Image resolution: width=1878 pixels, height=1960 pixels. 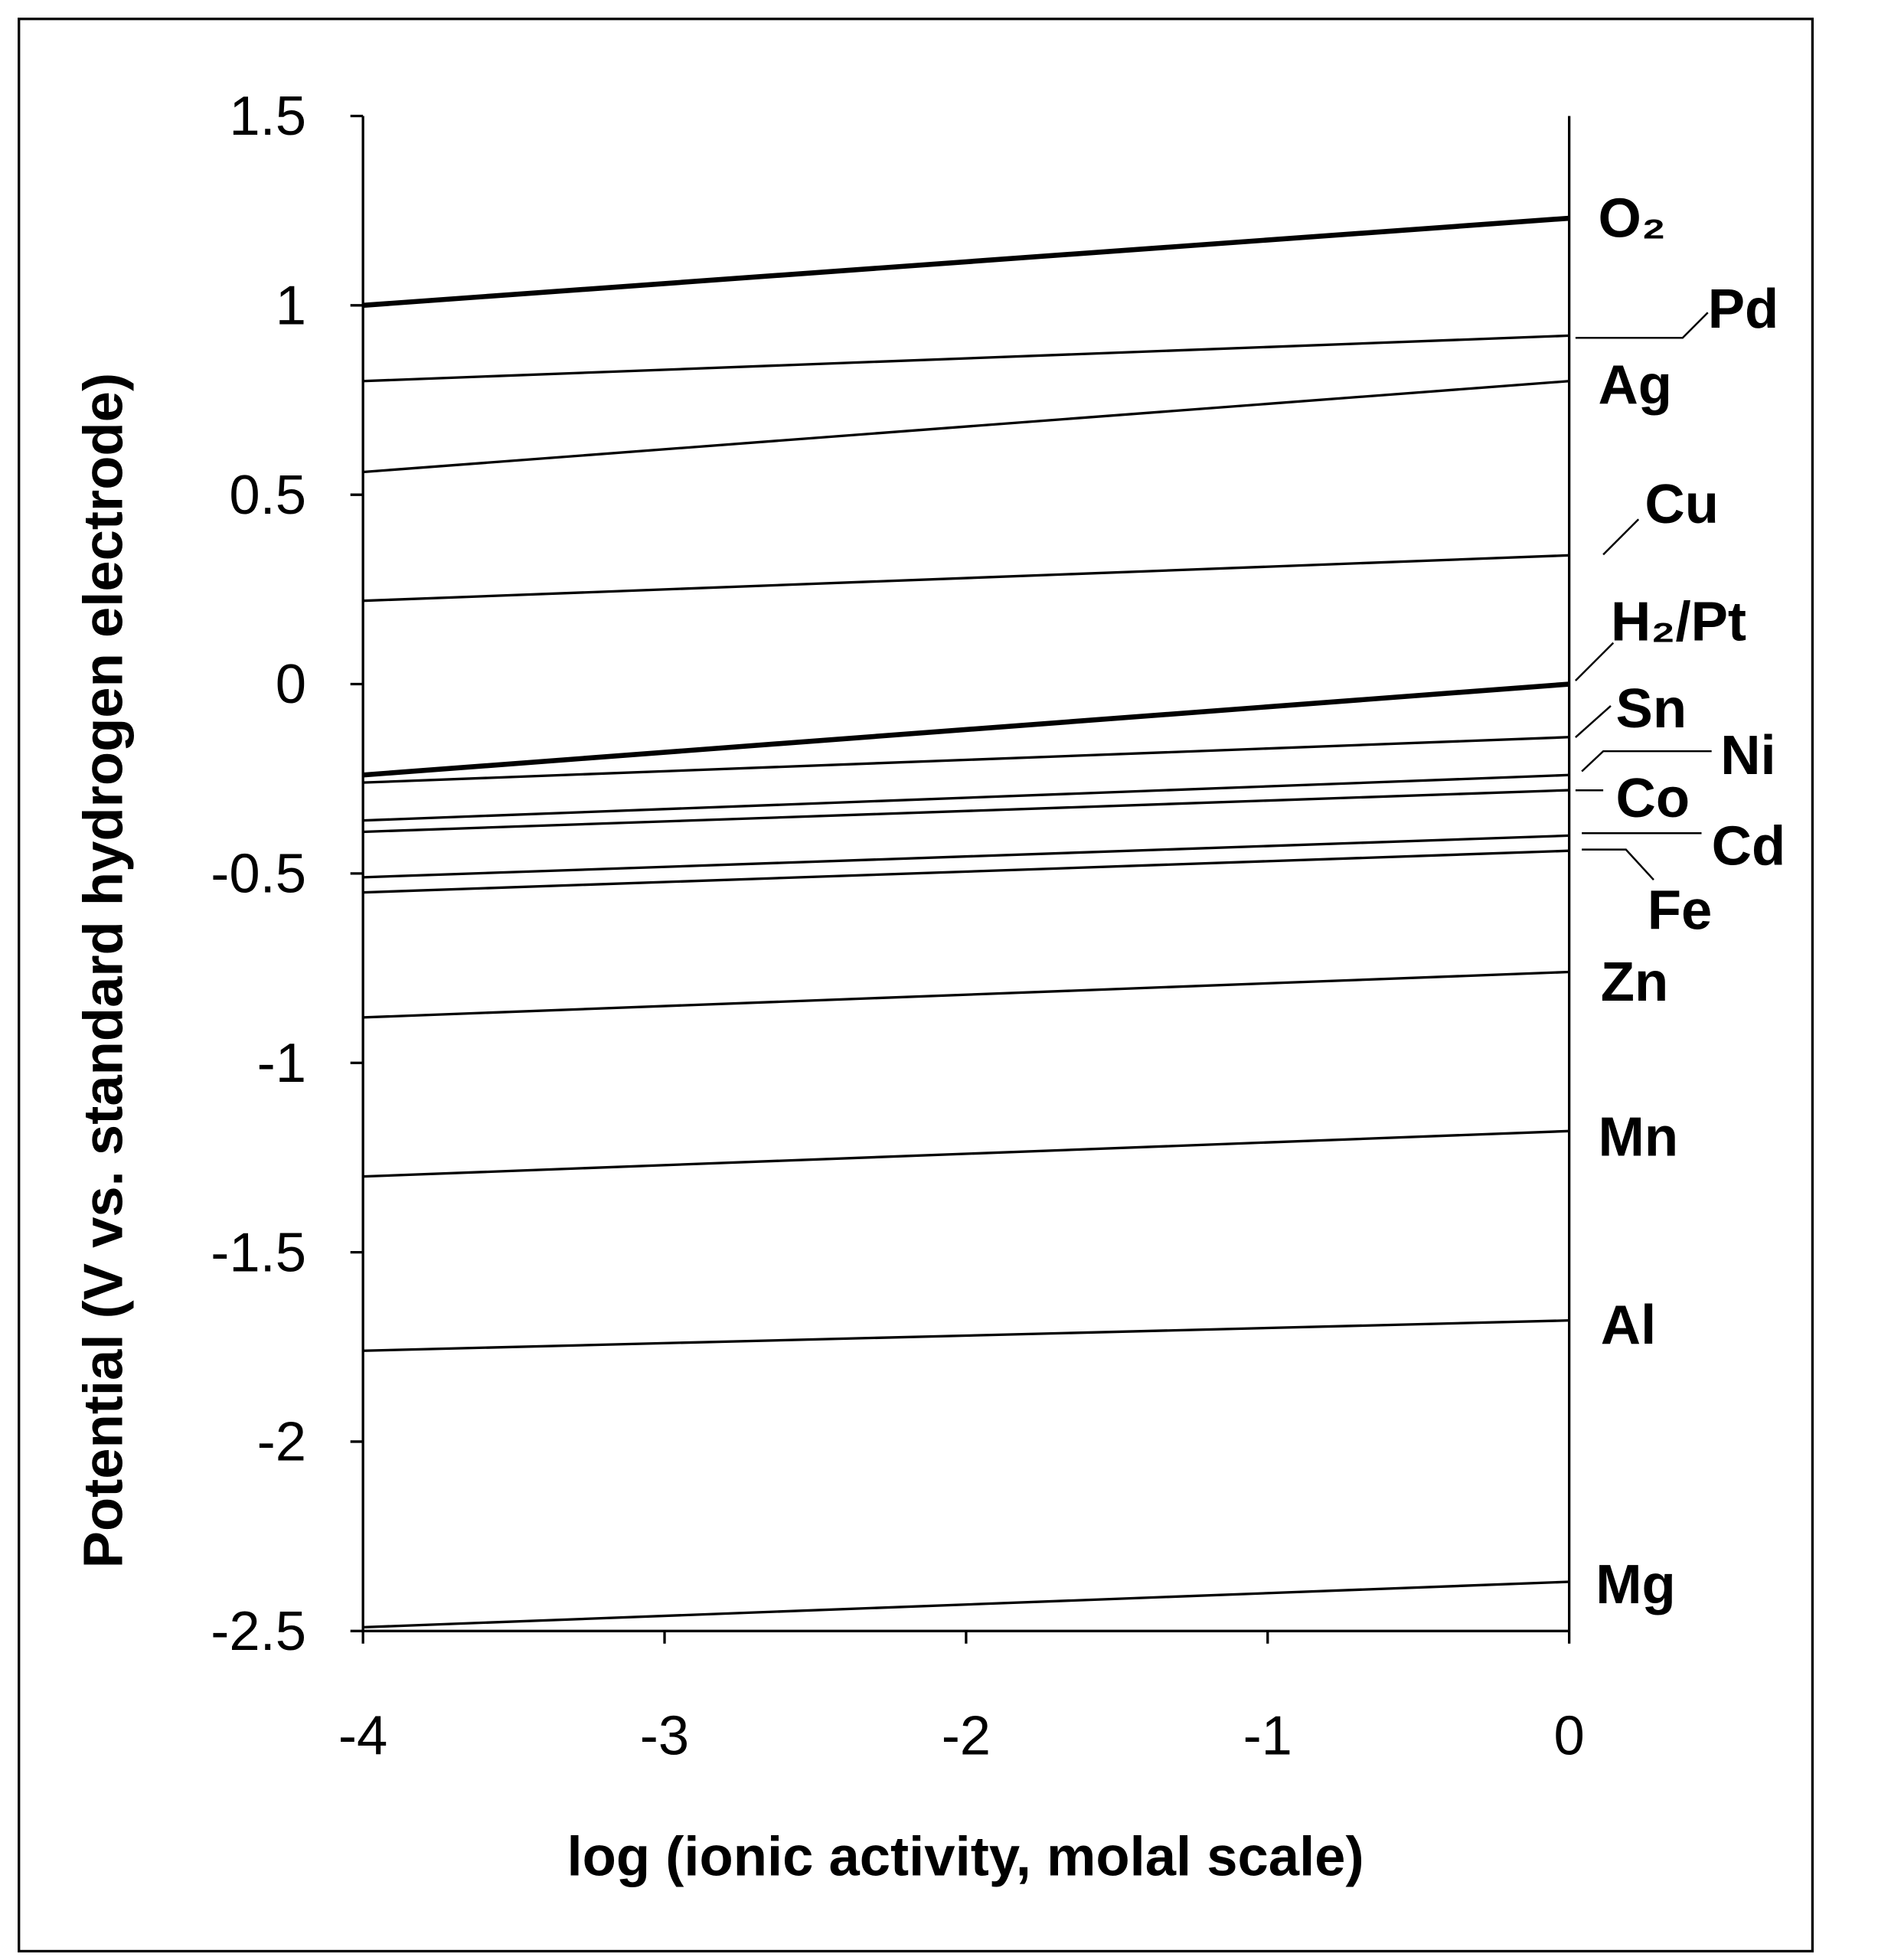 What do you see at coordinates (1635, 1584) in the screenshot?
I see `series-label: Mg` at bounding box center [1635, 1584].